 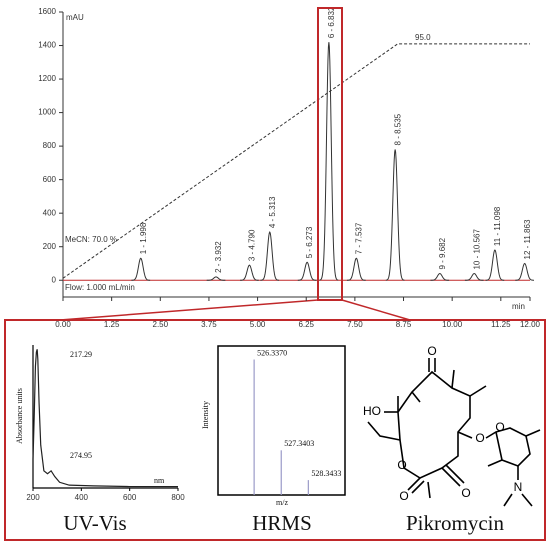 I want to click on peak-label: 8 - 8.535, so click(x=397, y=129).